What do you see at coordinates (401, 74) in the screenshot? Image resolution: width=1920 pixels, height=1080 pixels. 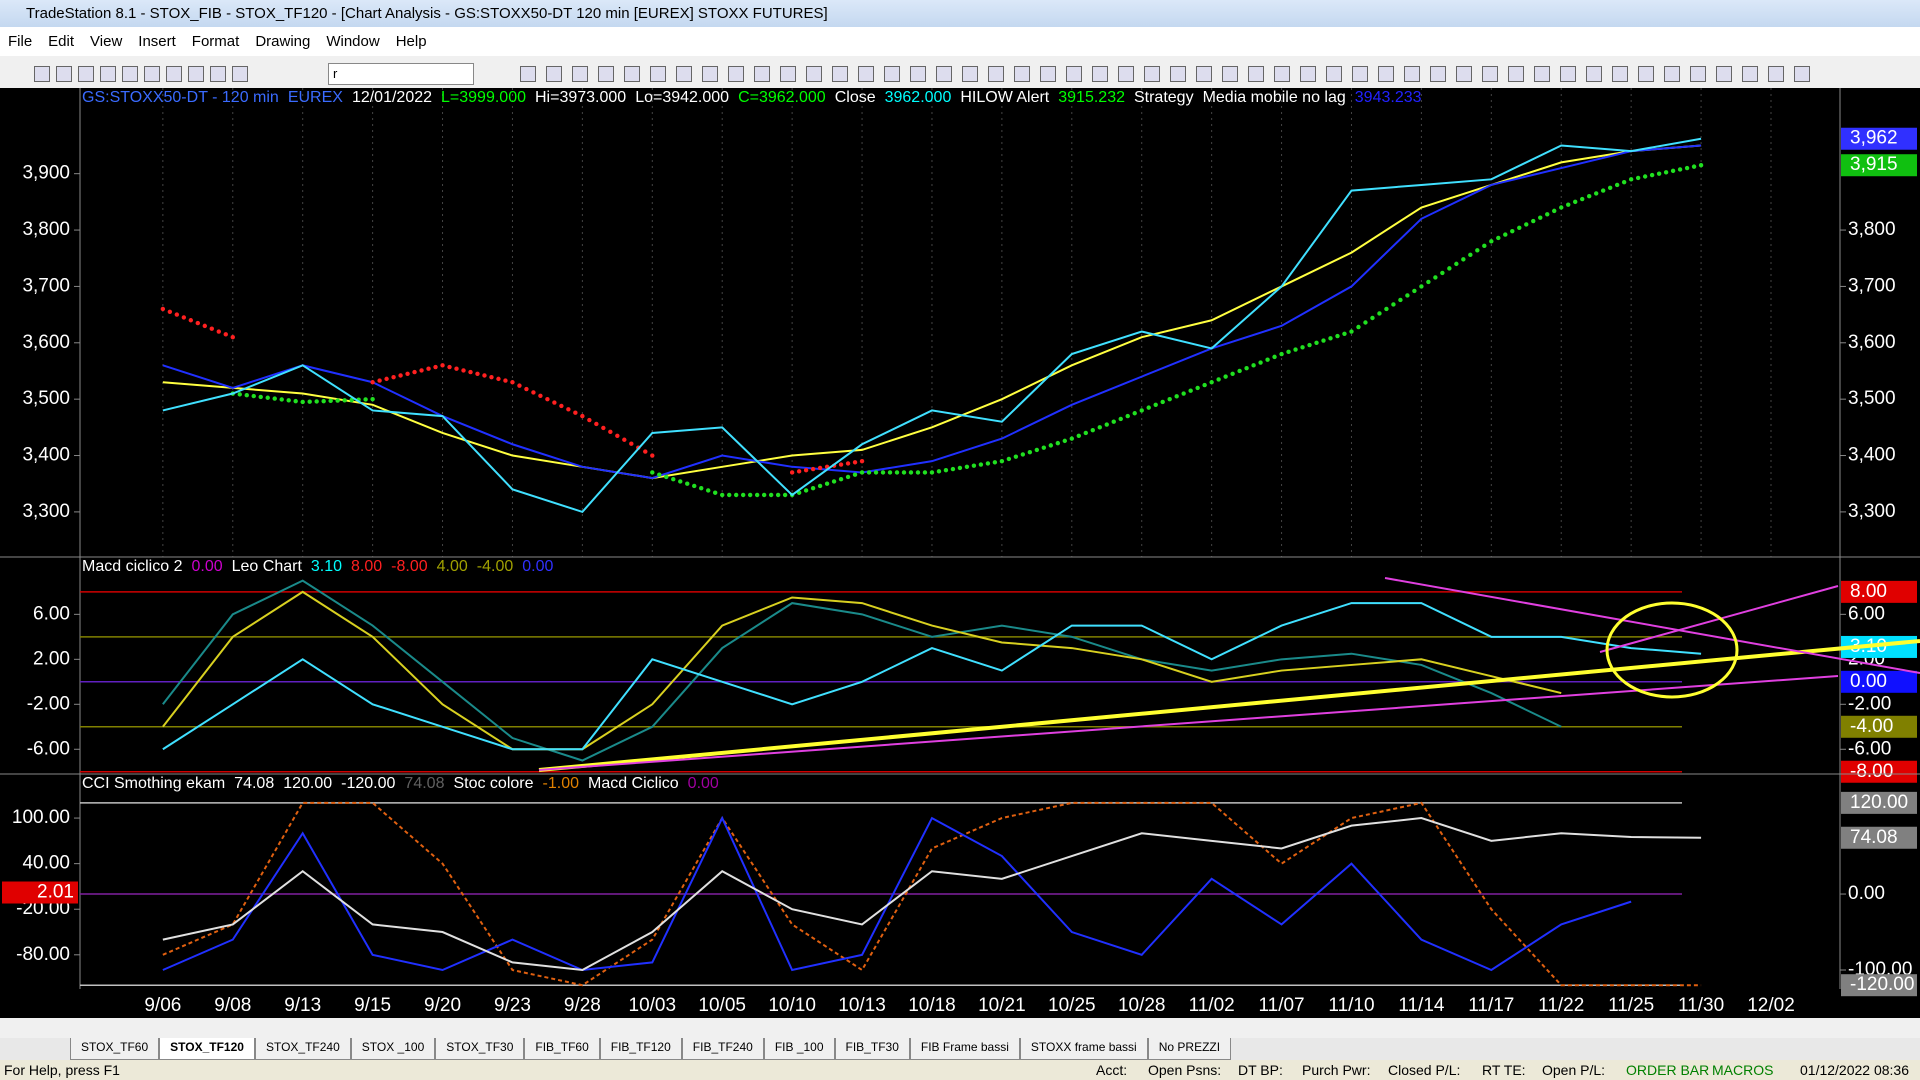 I see `symbol-box: r` at bounding box center [401, 74].